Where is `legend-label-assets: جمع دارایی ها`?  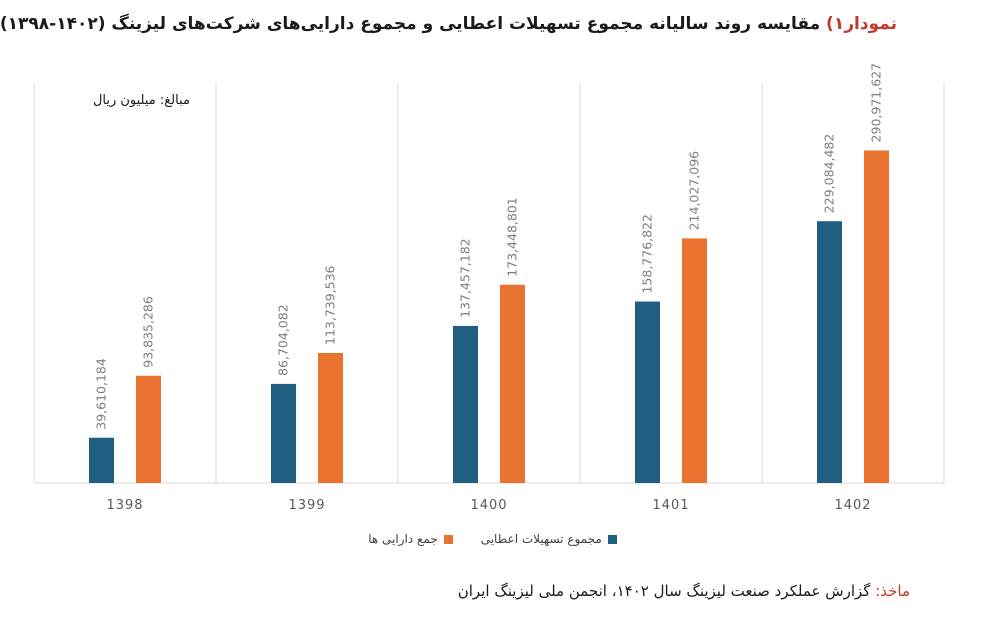 legend-label-assets: جمع دارایی ها is located at coordinates (403, 539).